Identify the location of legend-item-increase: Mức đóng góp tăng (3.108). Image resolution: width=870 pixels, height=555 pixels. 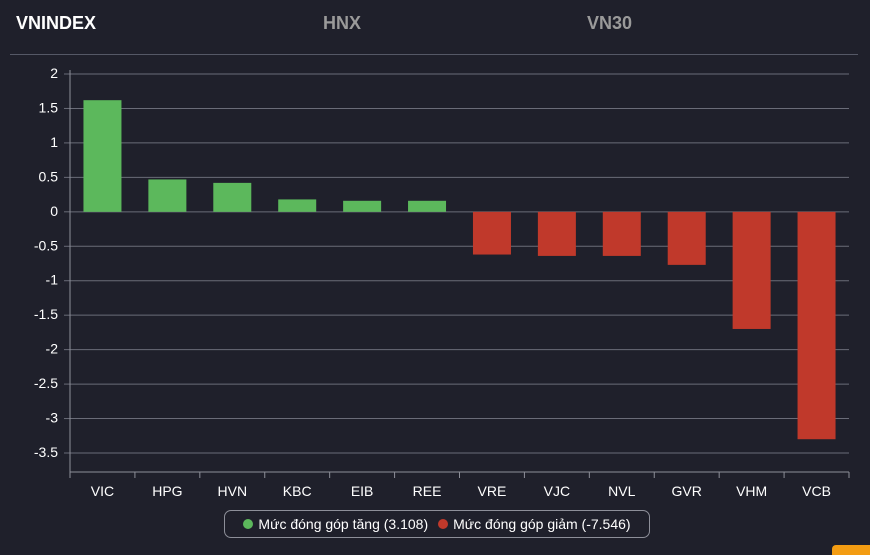
(335, 524).